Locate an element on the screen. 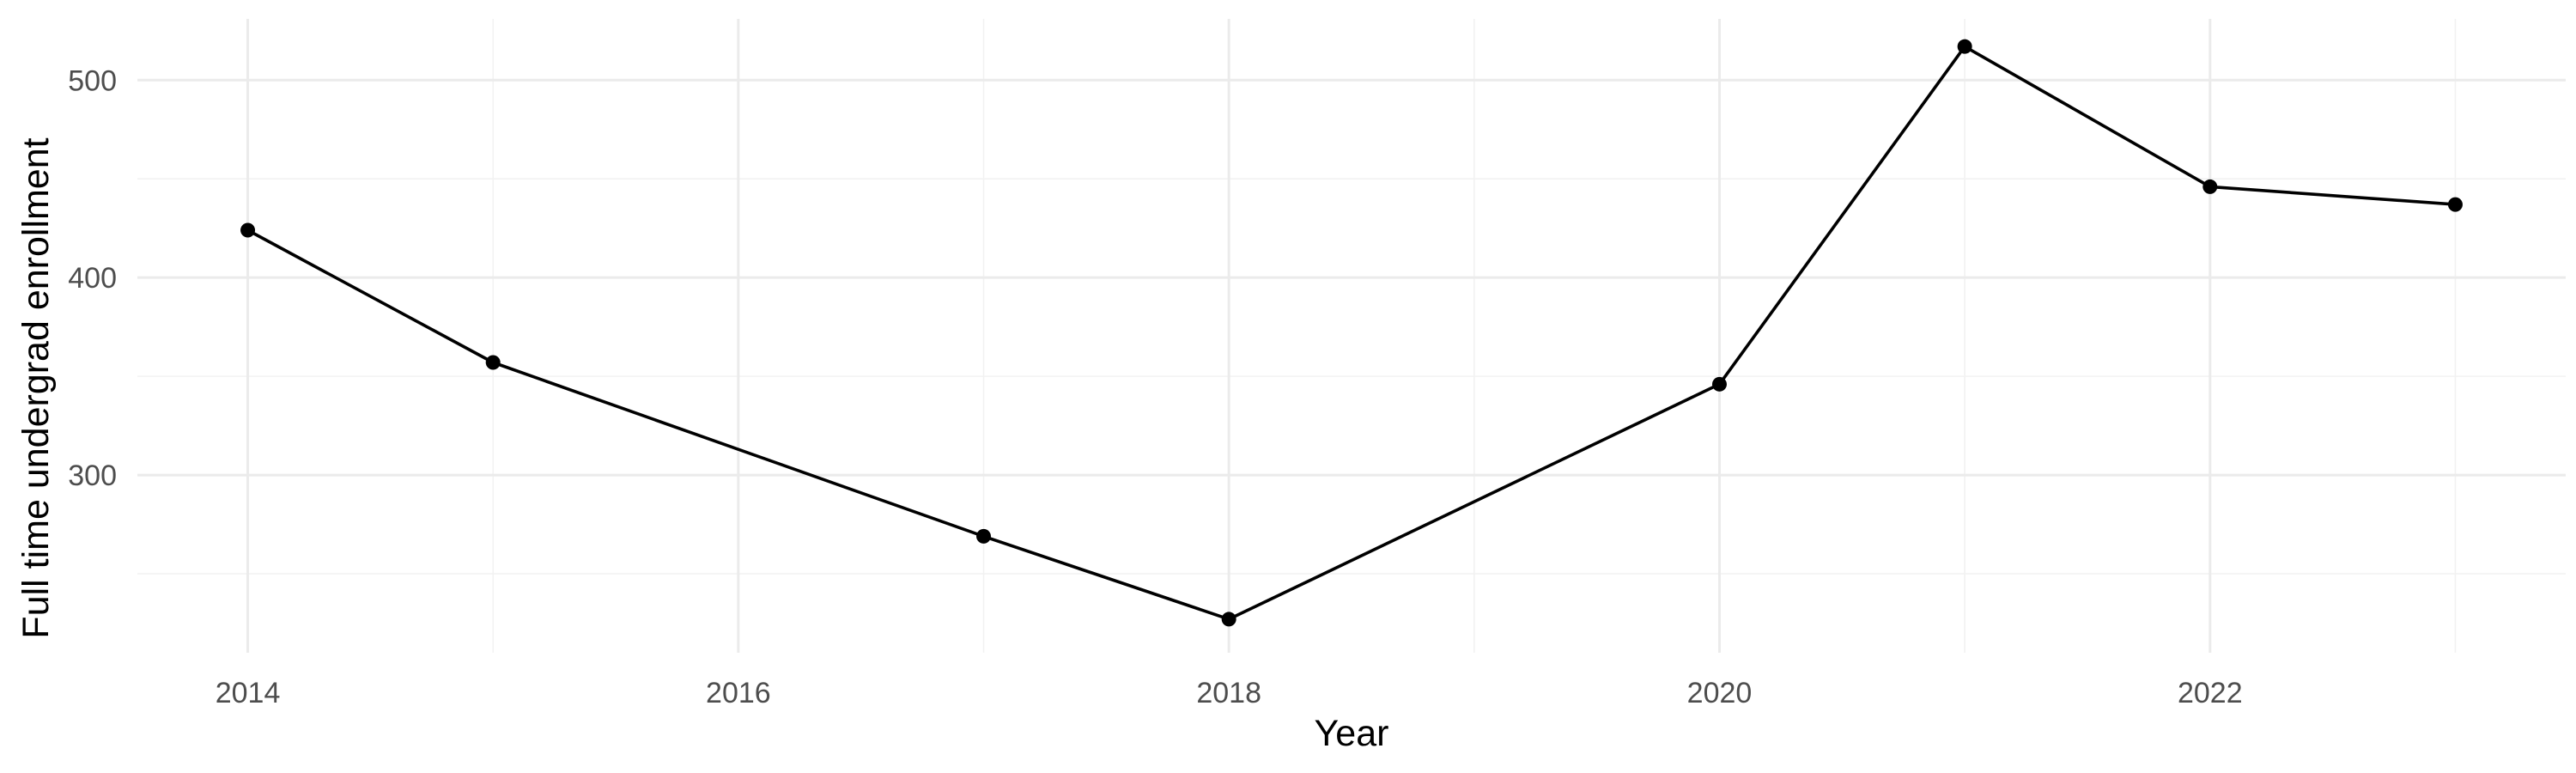  x-tick-label: 2014 is located at coordinates (249, 693).